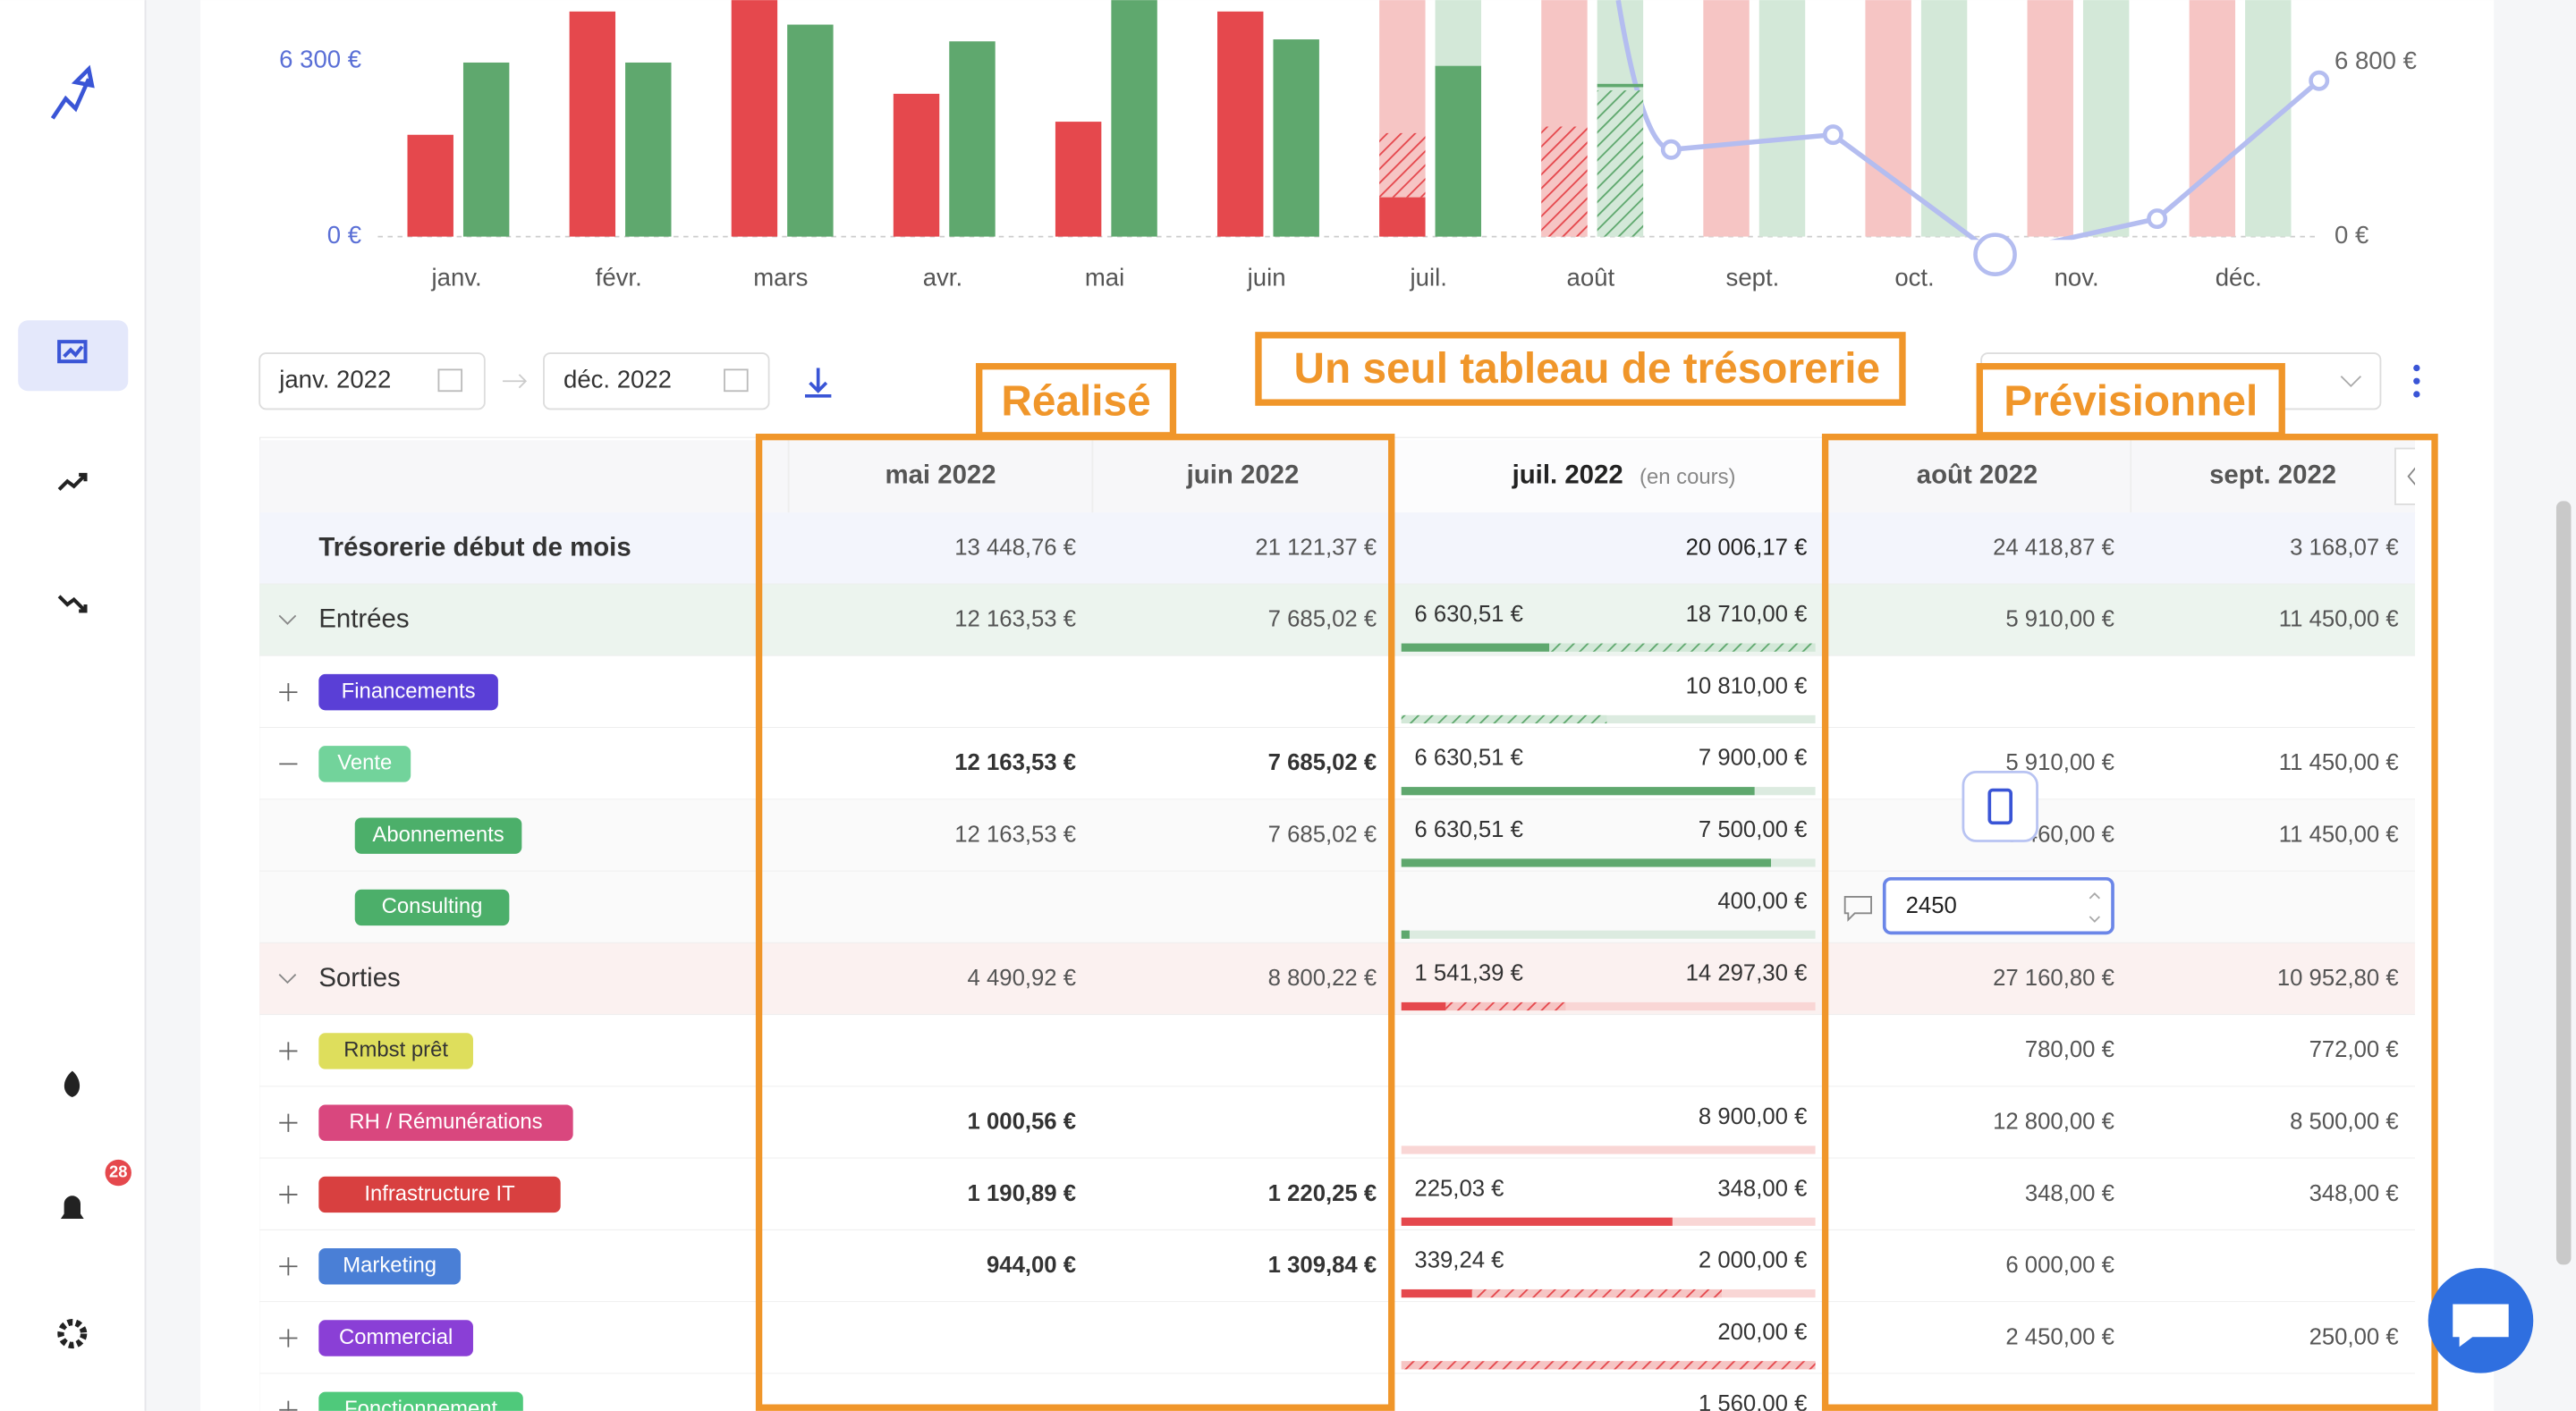 The image size is (2576, 1411). Describe the element at coordinates (1587, 369) in the screenshot. I see `annotation: Un seul tableau de trésorerie` at that location.